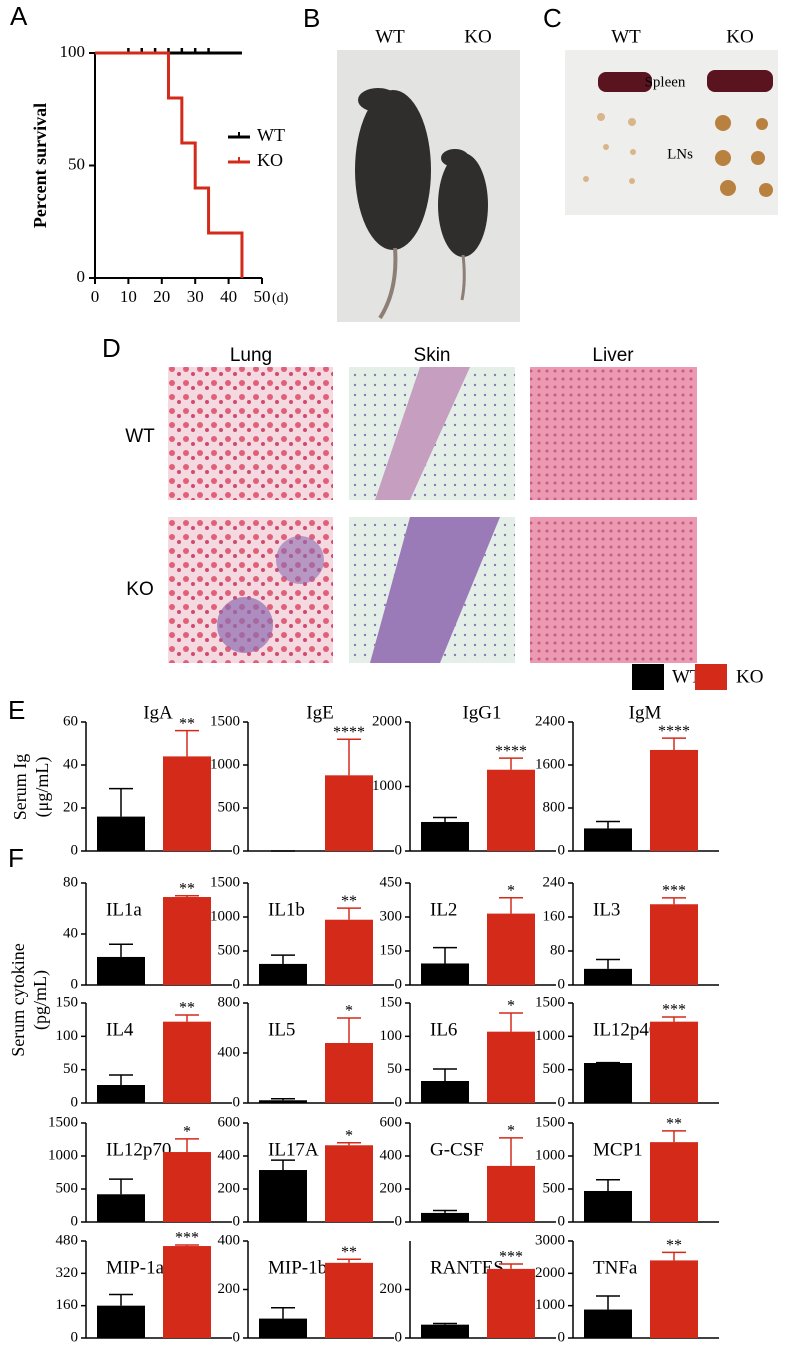 The image size is (796, 1348). Describe the element at coordinates (128, 296) in the screenshot. I see `x-tick-label: 10` at that location.